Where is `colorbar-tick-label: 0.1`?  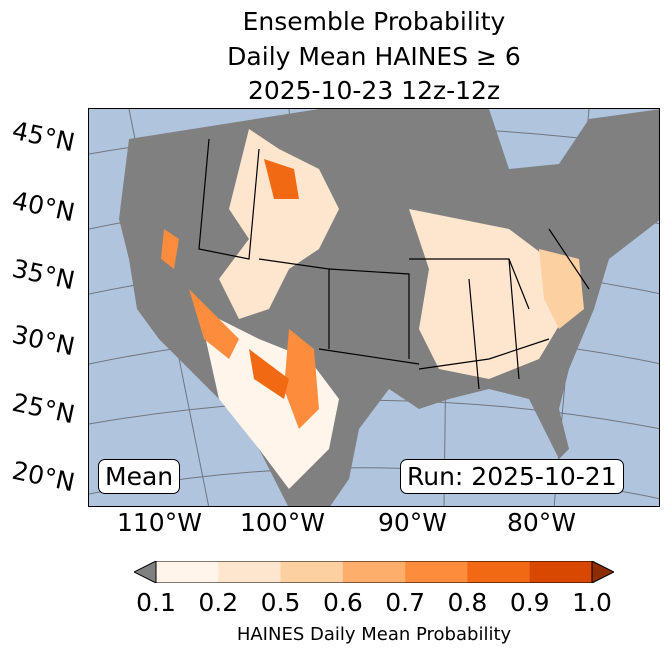
colorbar-tick-label: 0.1 is located at coordinates (156, 602).